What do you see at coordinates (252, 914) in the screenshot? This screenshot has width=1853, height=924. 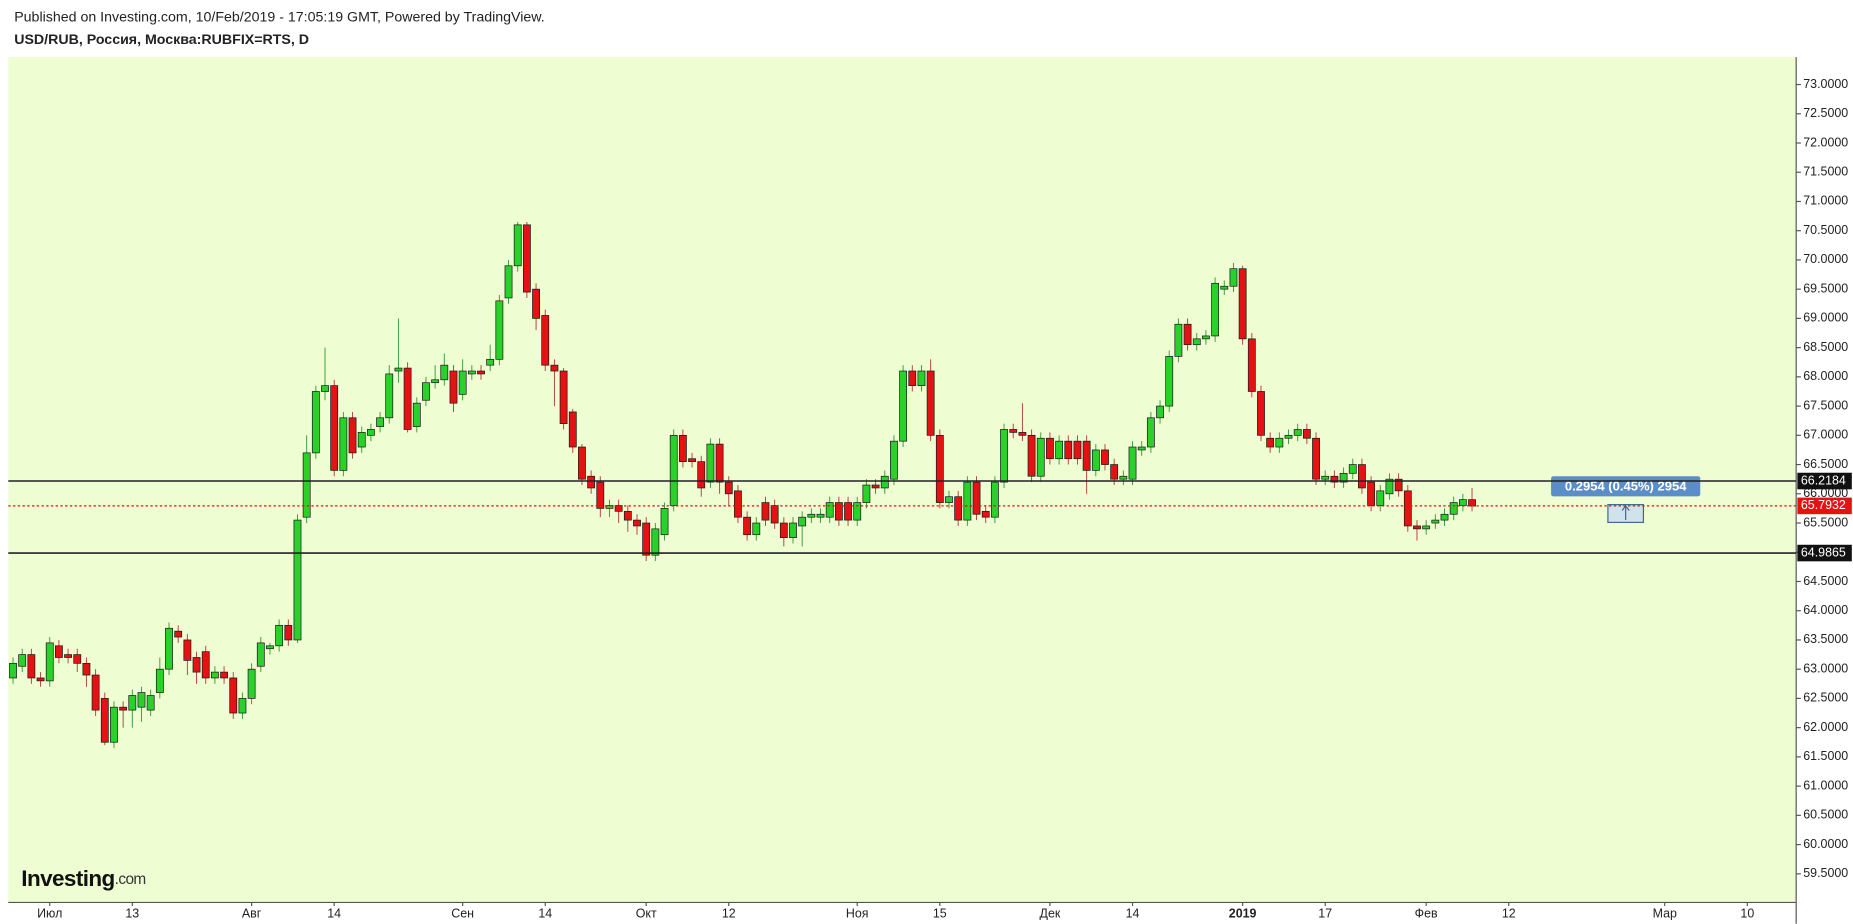 I see `x-tick-label: Авг` at bounding box center [252, 914].